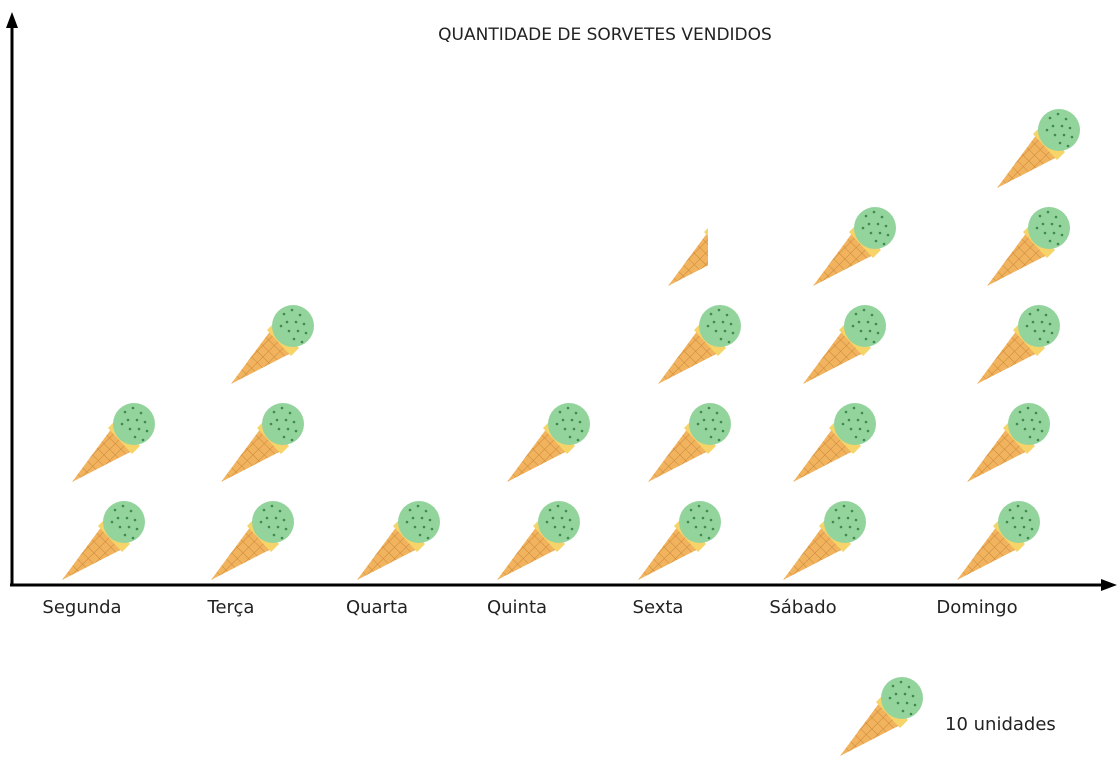  Describe the element at coordinates (802, 607) in the screenshot. I see `x-tick-label: Sábado` at that location.